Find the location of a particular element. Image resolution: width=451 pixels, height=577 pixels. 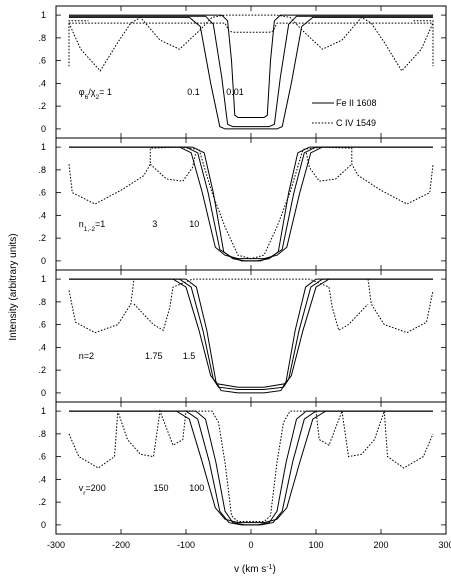

x-tick-label: 0 is located at coordinates (250, 545).